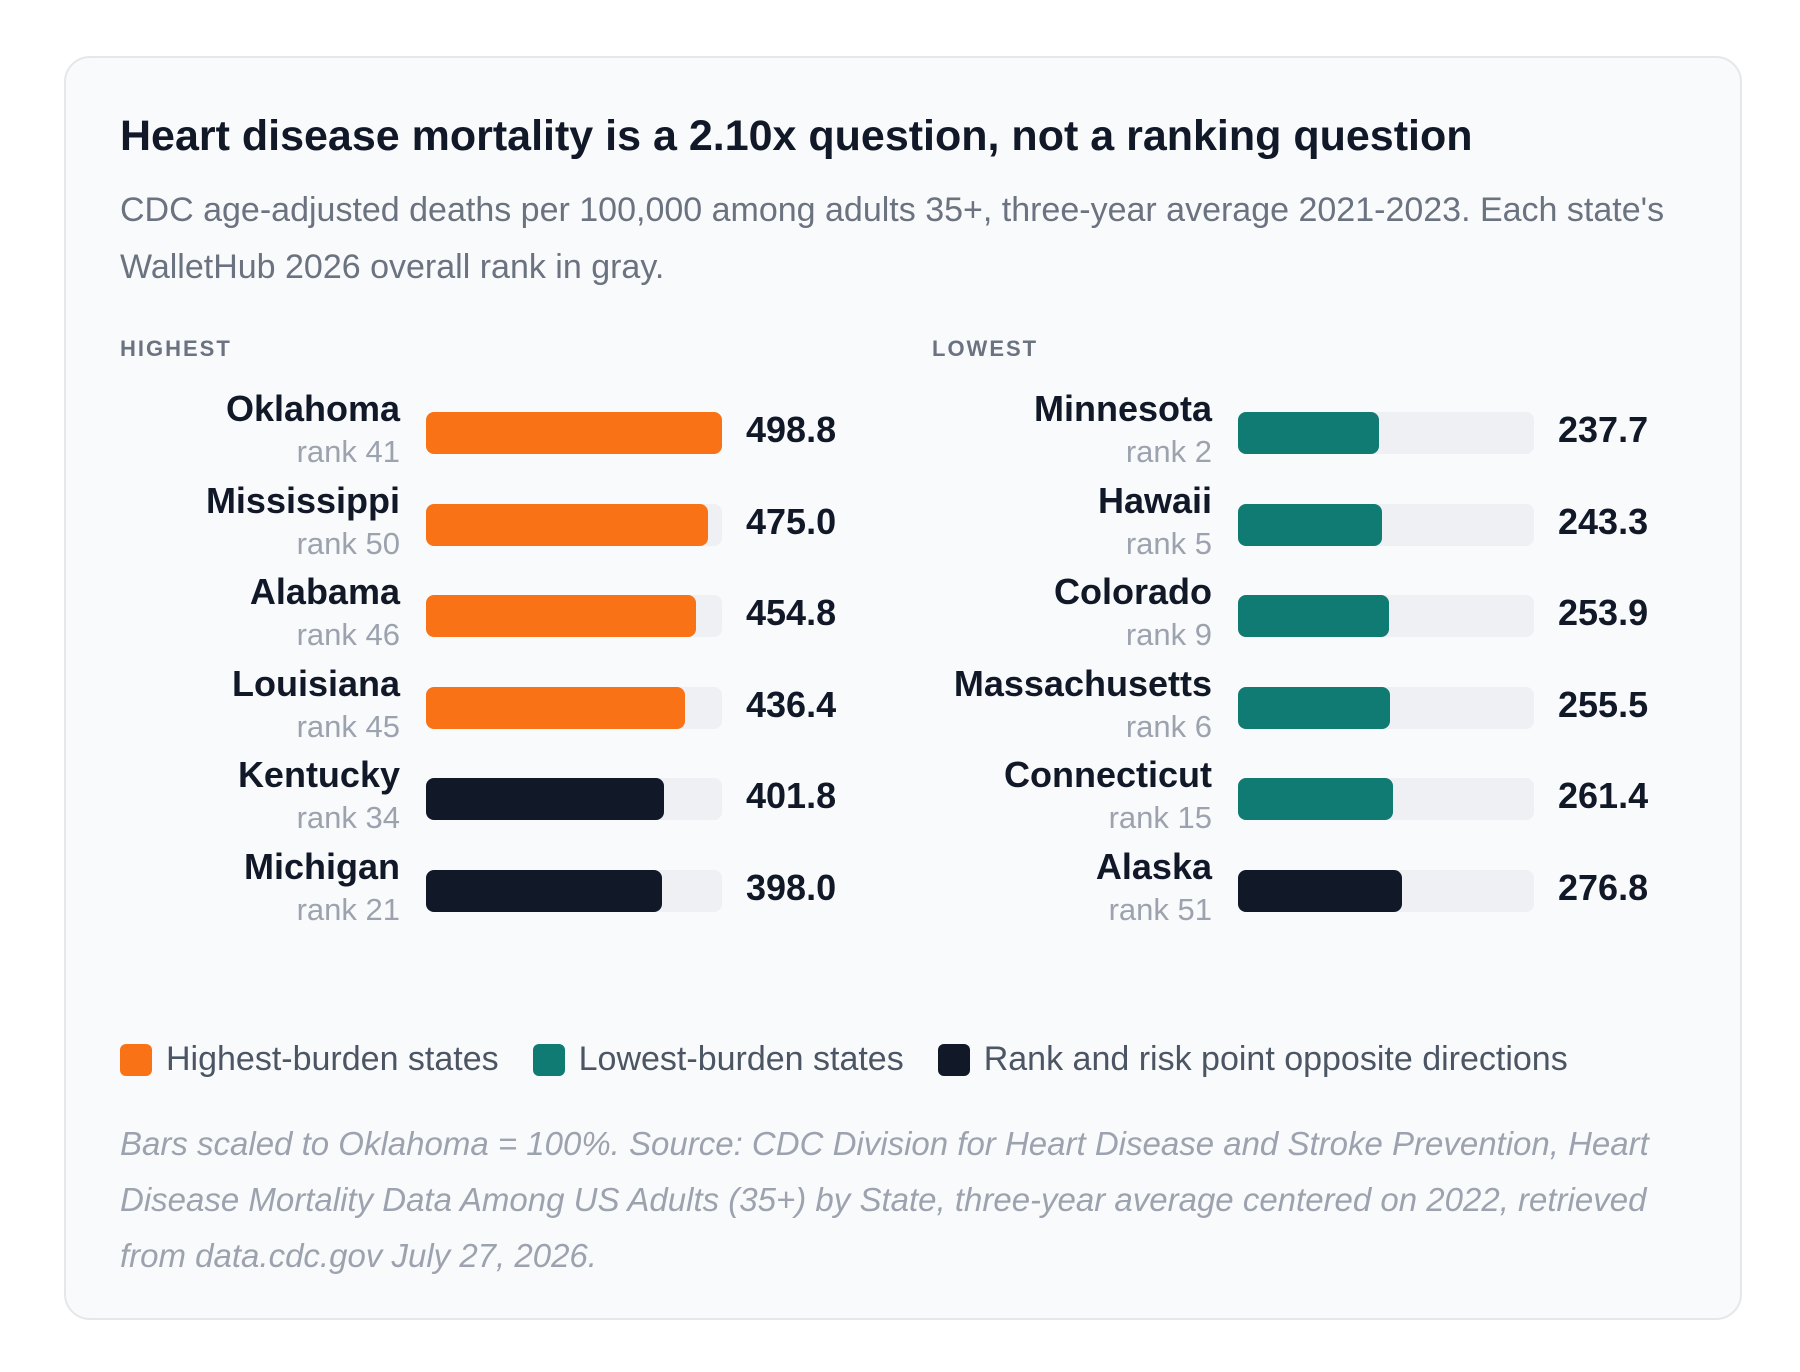 Image resolution: width=1800 pixels, height=1372 pixels. What do you see at coordinates (1160, 817) in the screenshot?
I see `rank-label: rank 15` at bounding box center [1160, 817].